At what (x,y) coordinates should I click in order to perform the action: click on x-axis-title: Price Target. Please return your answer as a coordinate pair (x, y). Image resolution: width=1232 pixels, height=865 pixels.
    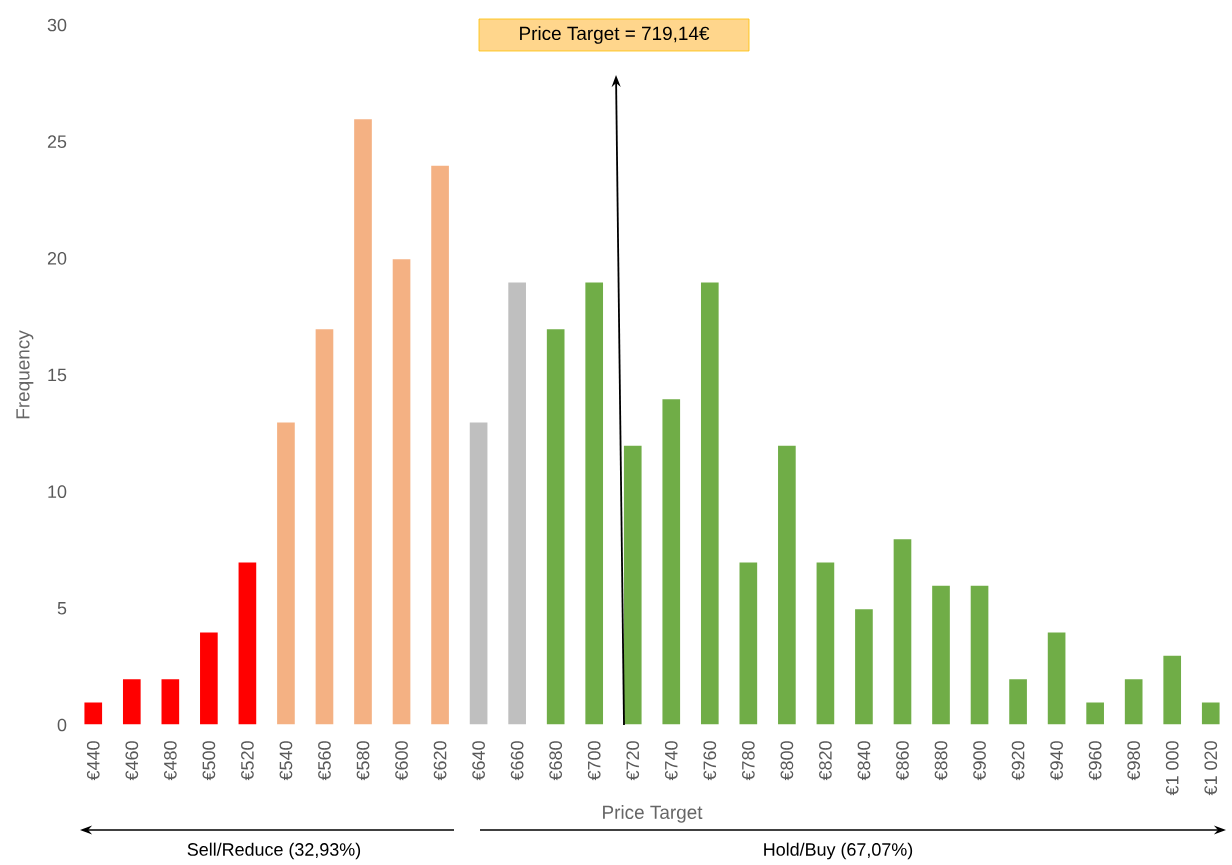
    Looking at the image, I should click on (653, 814).